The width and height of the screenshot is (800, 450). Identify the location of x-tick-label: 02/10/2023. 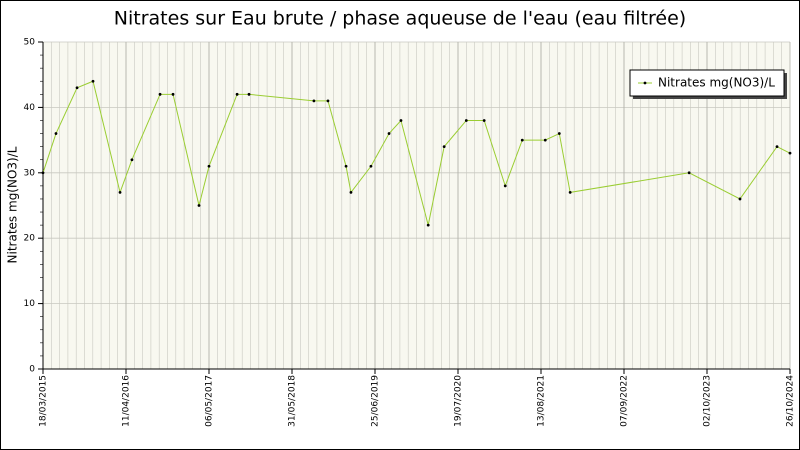
(708, 401).